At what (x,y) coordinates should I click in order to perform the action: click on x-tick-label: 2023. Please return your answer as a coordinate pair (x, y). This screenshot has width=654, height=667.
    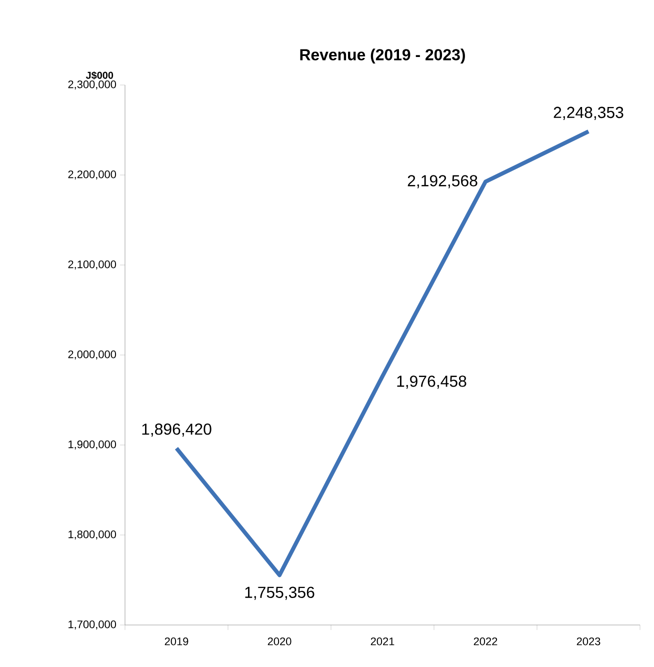
    Looking at the image, I should click on (588, 642).